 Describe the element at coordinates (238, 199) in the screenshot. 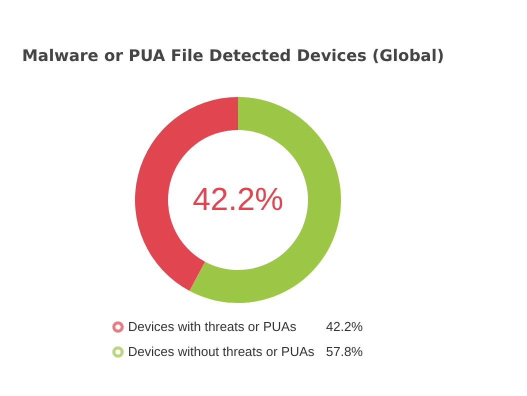

I see `text: 42.2%` at that location.